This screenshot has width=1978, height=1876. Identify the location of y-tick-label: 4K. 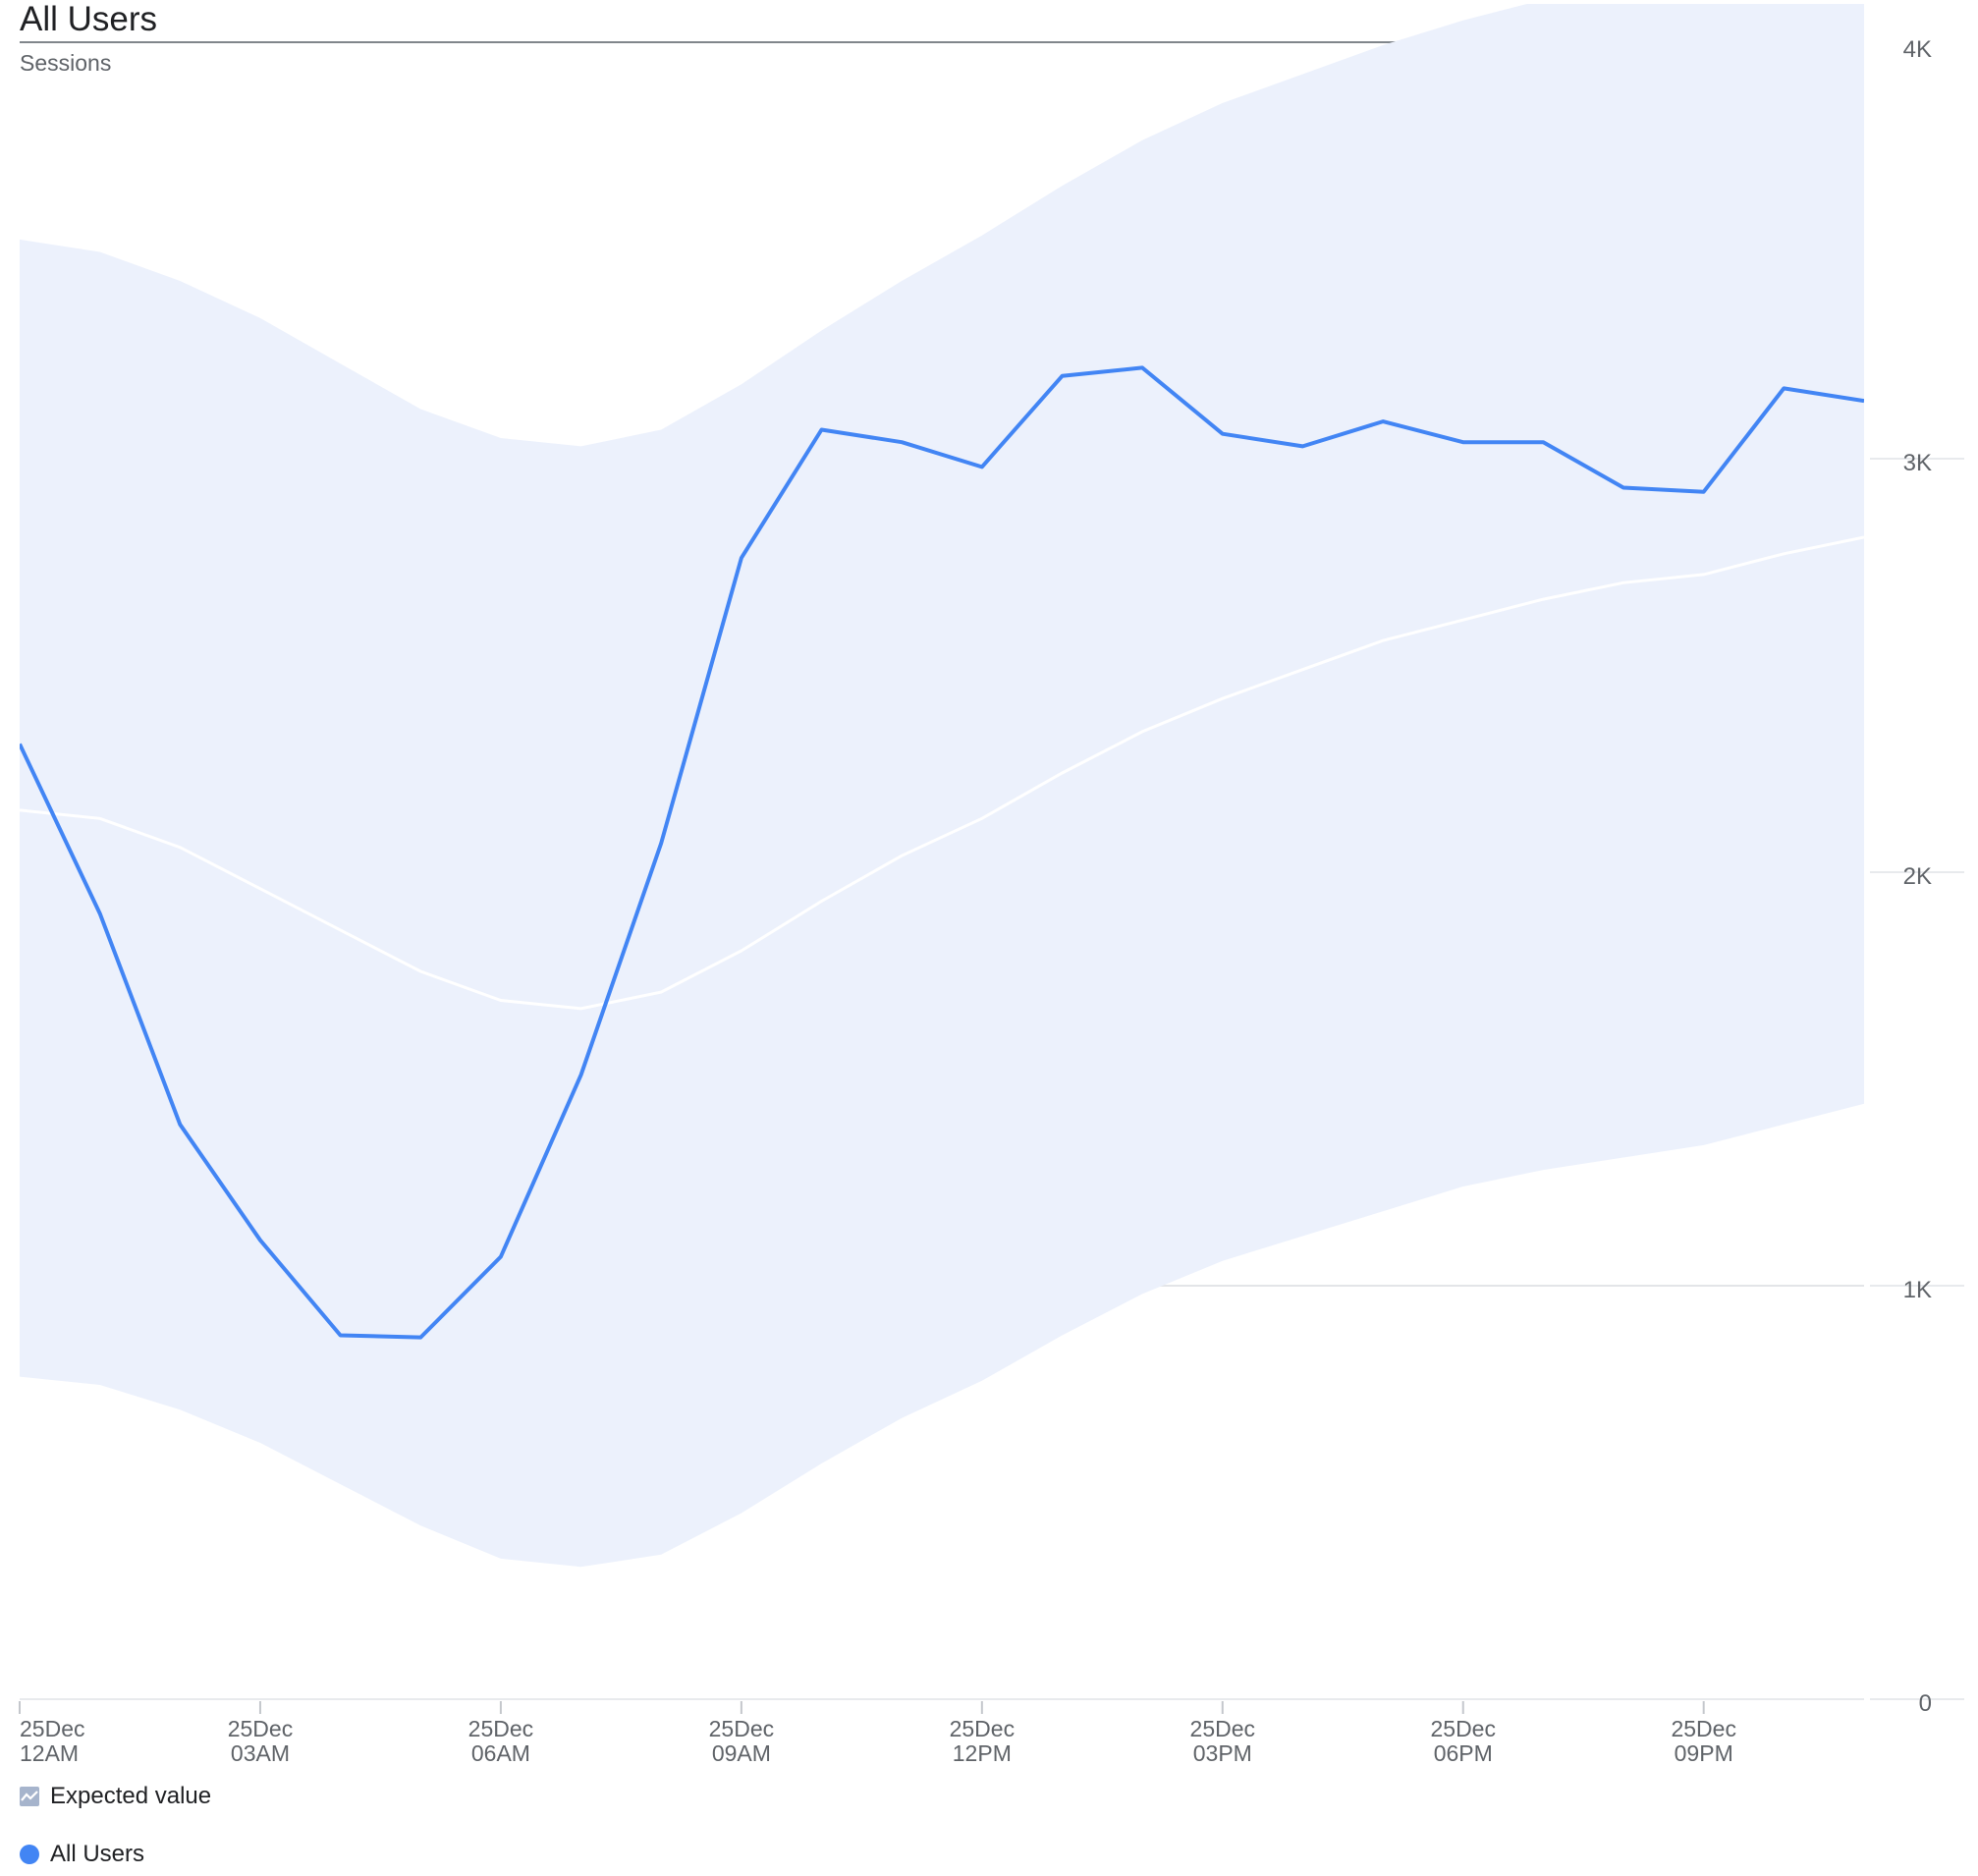
(1917, 50).